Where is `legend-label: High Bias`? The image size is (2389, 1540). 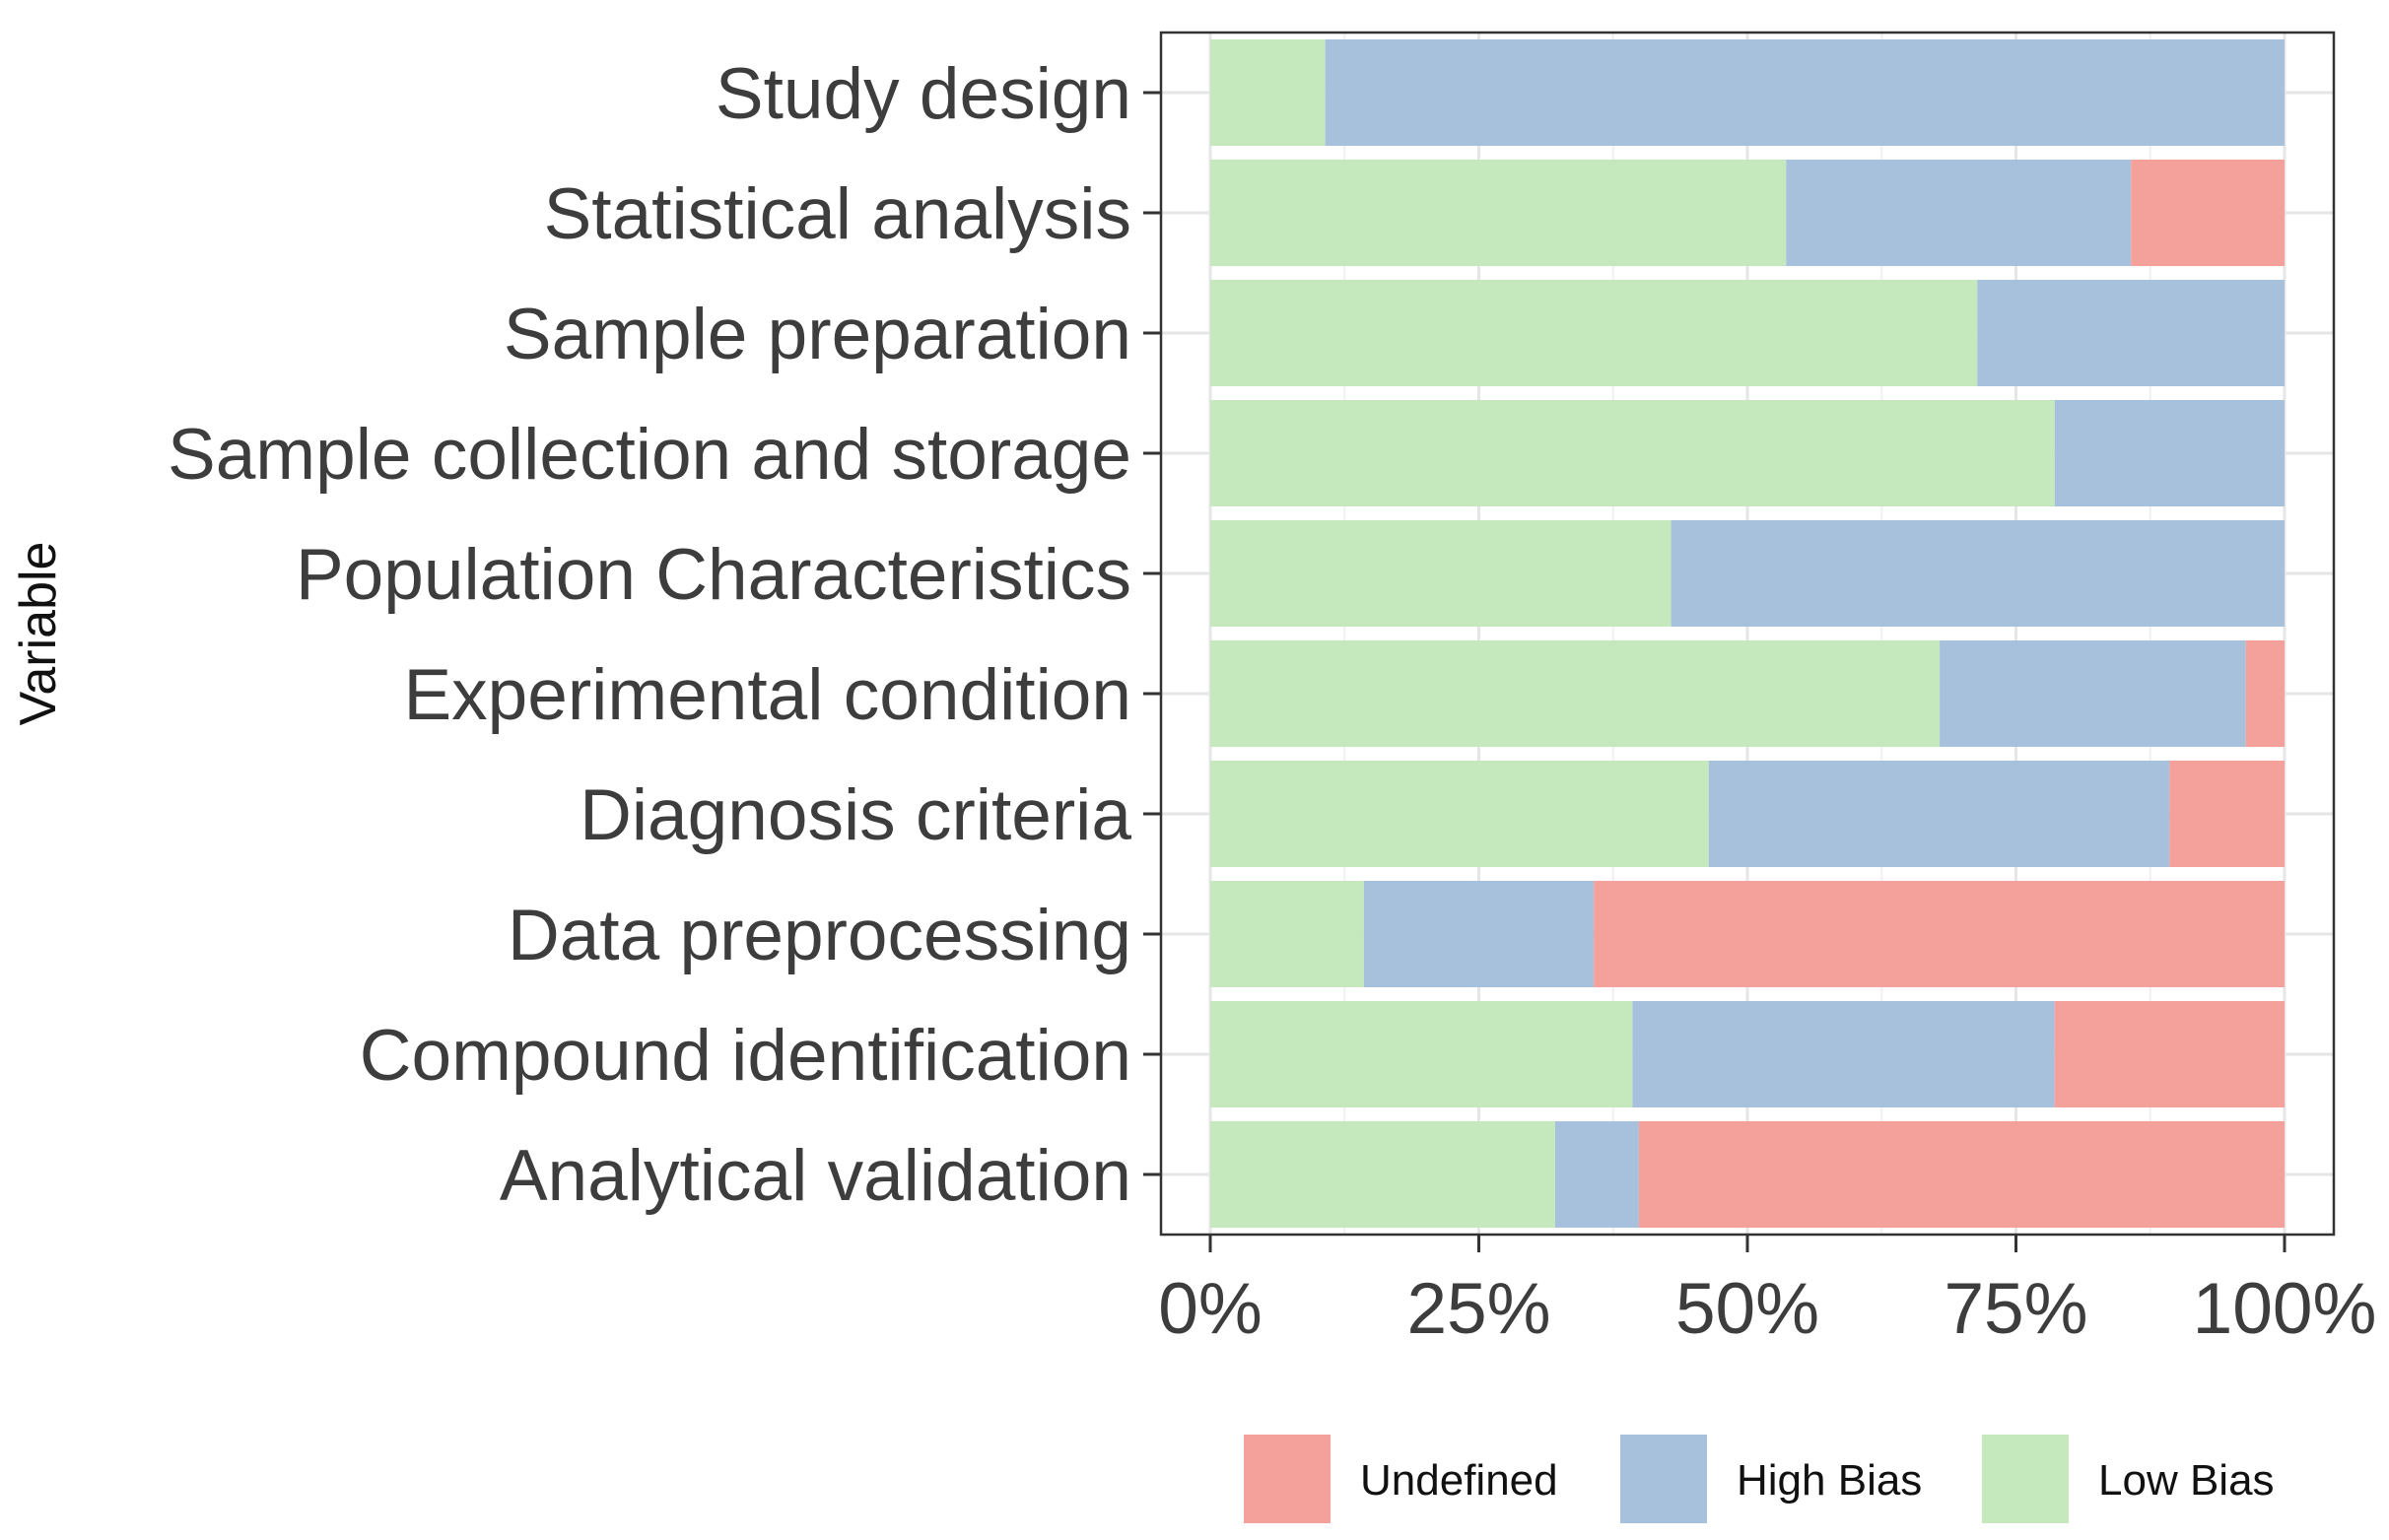
legend-label: High Bias is located at coordinates (1829, 1481).